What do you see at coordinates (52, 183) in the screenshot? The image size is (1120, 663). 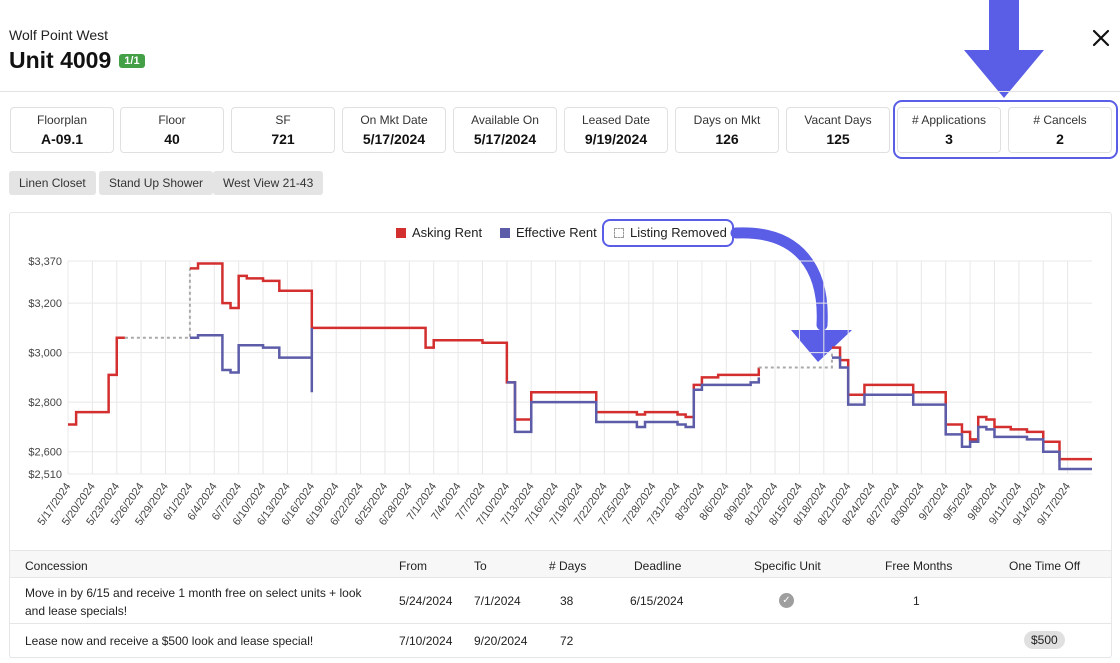 I see `amenity-tag: Linen Closet` at bounding box center [52, 183].